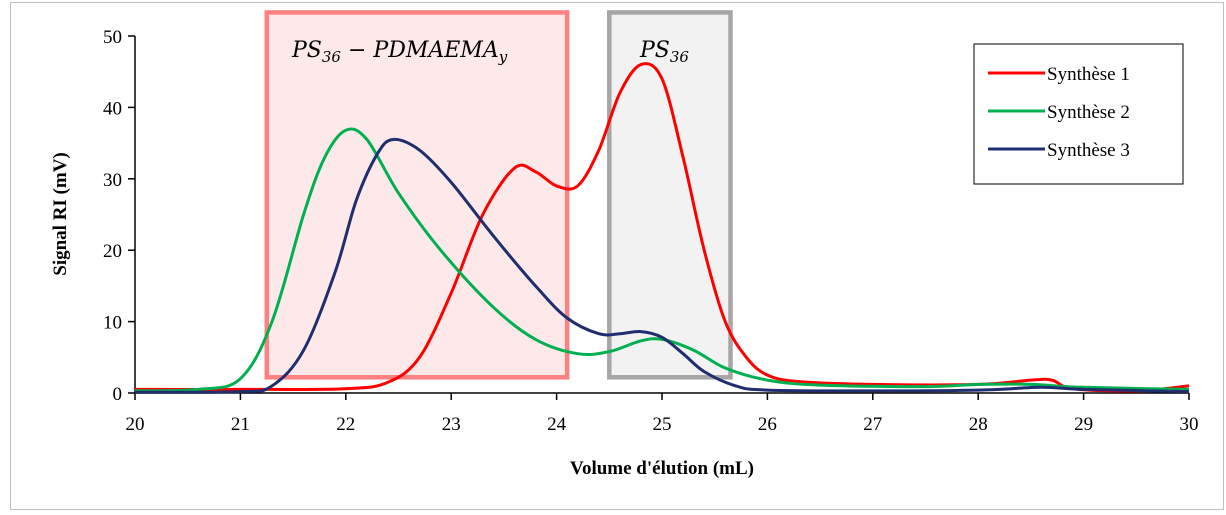 The height and width of the screenshot is (515, 1226). Describe the element at coordinates (557, 424) in the screenshot. I see `x-tick-label: 24` at that location.